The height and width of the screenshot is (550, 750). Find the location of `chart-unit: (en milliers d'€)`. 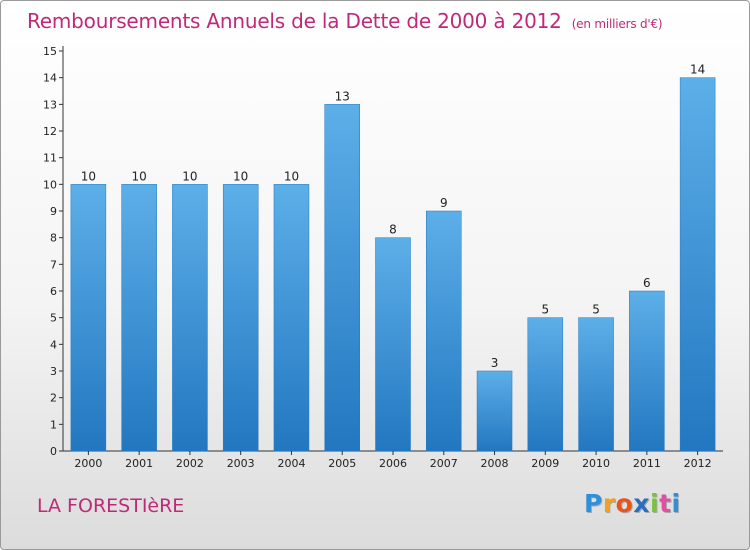

chart-unit: (en milliers d'€) is located at coordinates (617, 24).